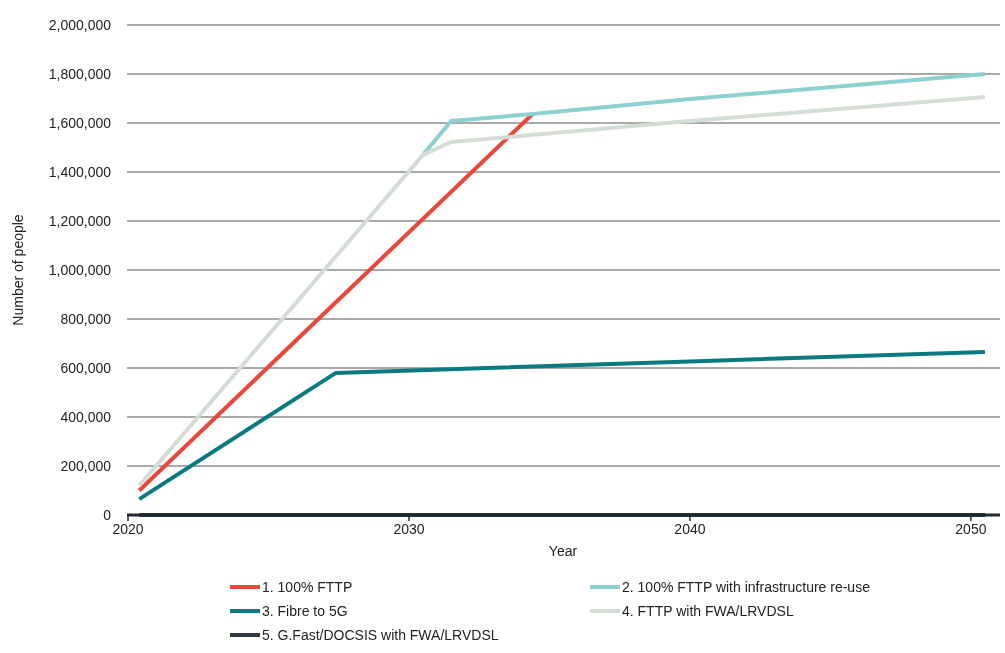  What do you see at coordinates (80, 24) in the screenshot?
I see `y-tick-label: 2,000,000` at bounding box center [80, 24].